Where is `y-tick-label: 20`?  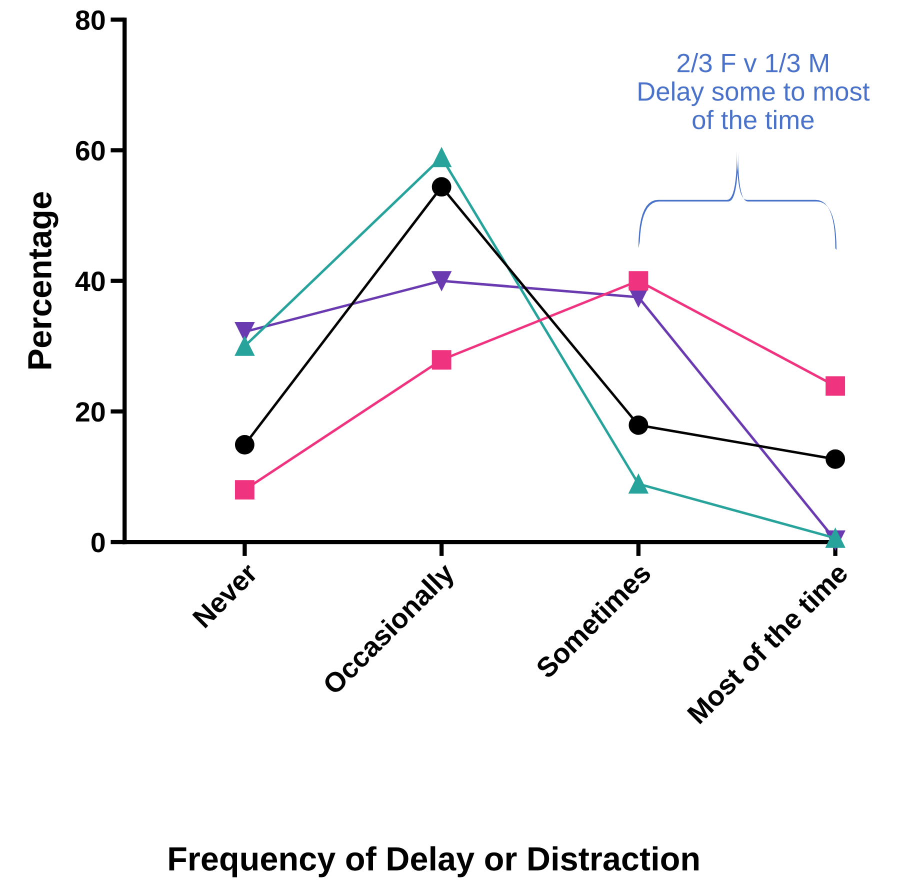 y-tick-label: 20 is located at coordinates (90, 412).